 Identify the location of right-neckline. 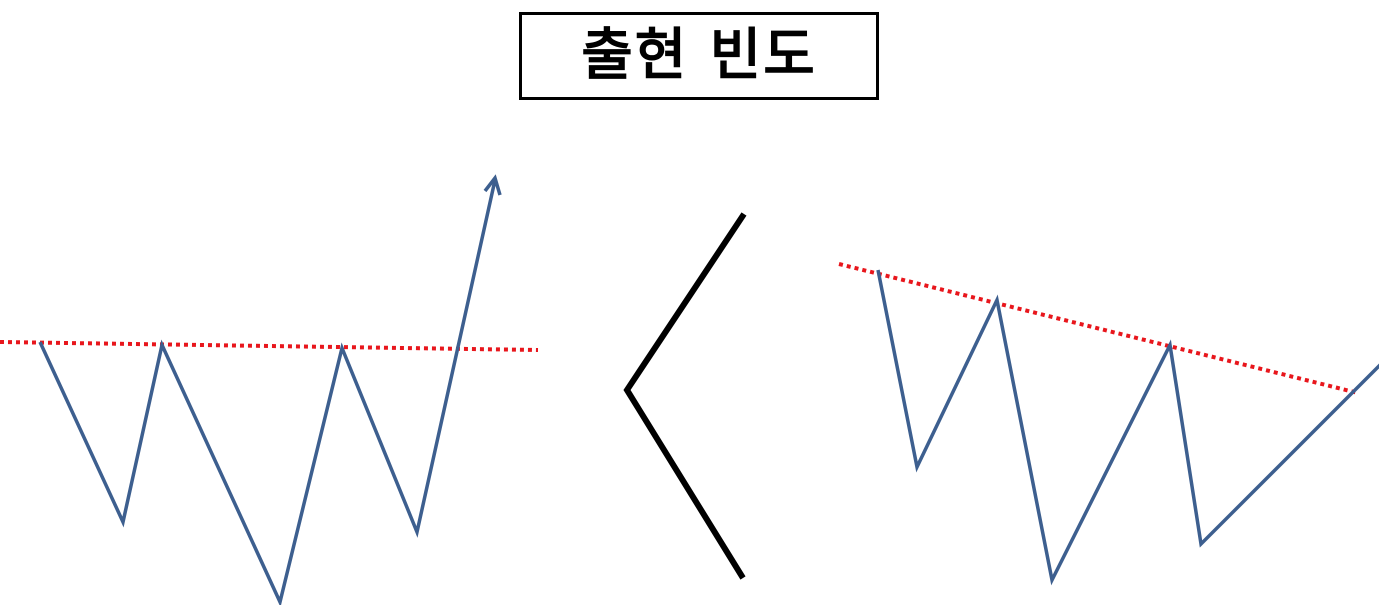
(1098, 328).